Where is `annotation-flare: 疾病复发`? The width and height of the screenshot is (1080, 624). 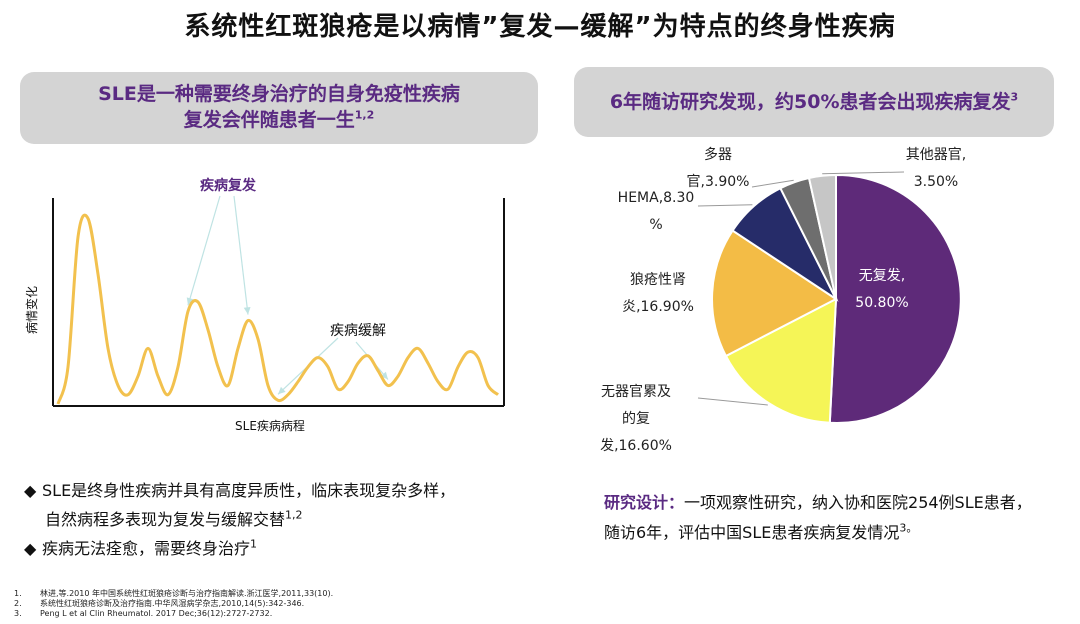 annotation-flare: 疾病复发 is located at coordinates (228, 185).